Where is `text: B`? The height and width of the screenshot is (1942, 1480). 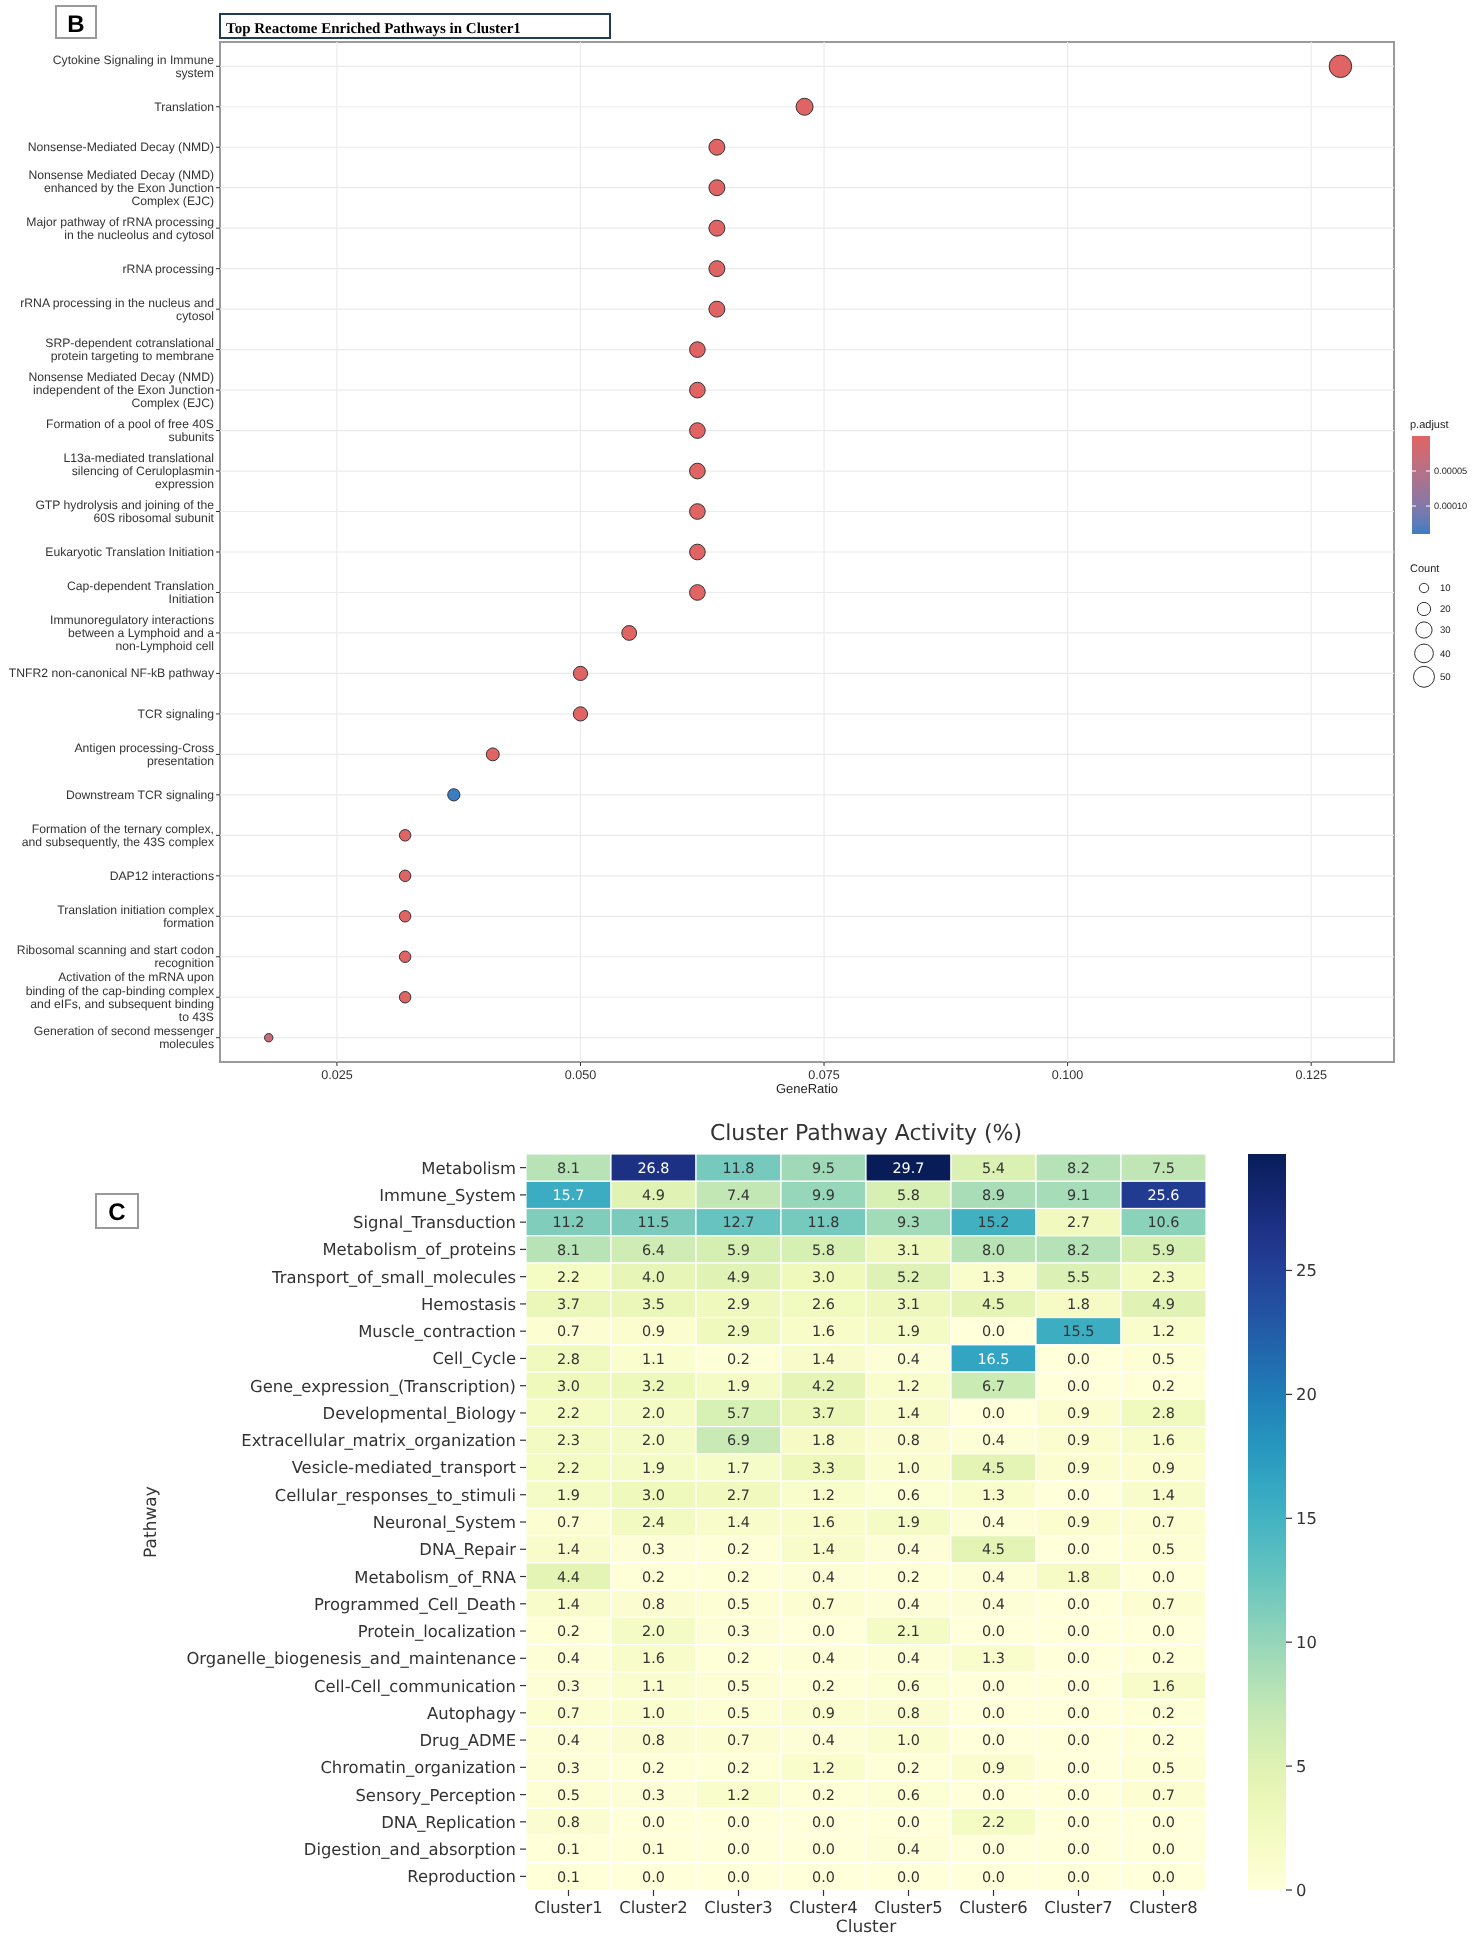
text: B is located at coordinates (76, 24).